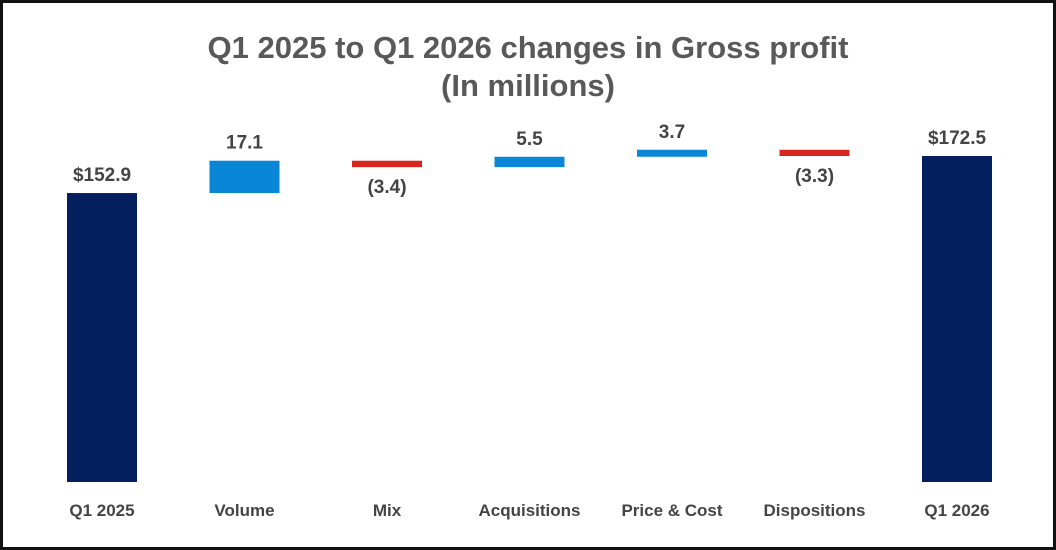 This screenshot has width=1056, height=550. What do you see at coordinates (244, 143) in the screenshot?
I see `data-label-volume: 17.1` at bounding box center [244, 143].